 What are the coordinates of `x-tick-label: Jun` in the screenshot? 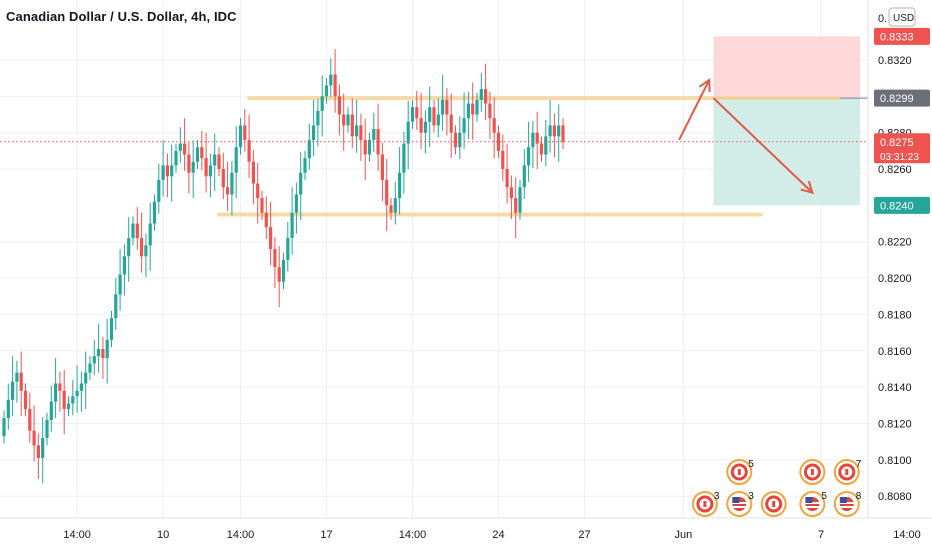 It's located at (684, 535).